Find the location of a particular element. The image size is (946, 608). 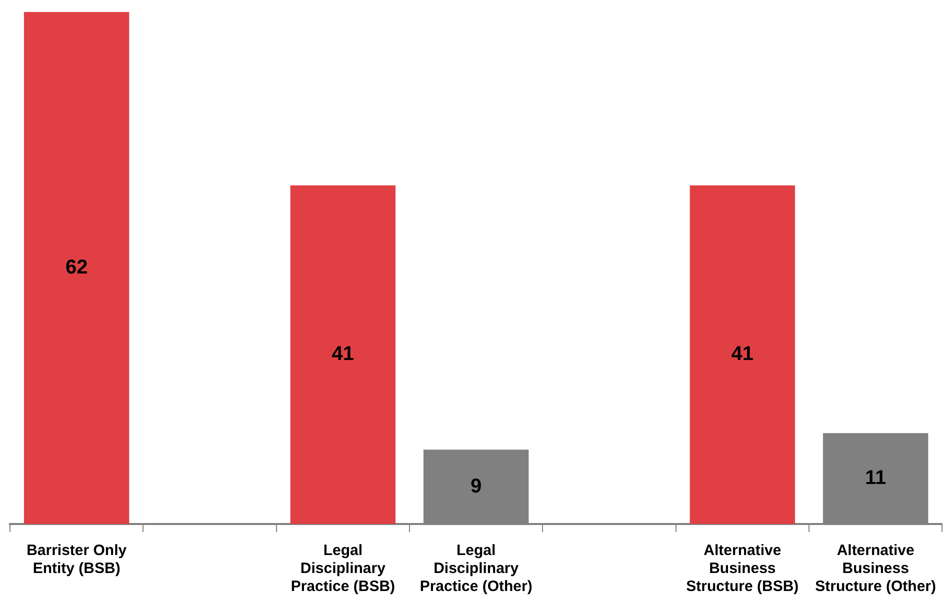

data-label: 9 is located at coordinates (476, 486).